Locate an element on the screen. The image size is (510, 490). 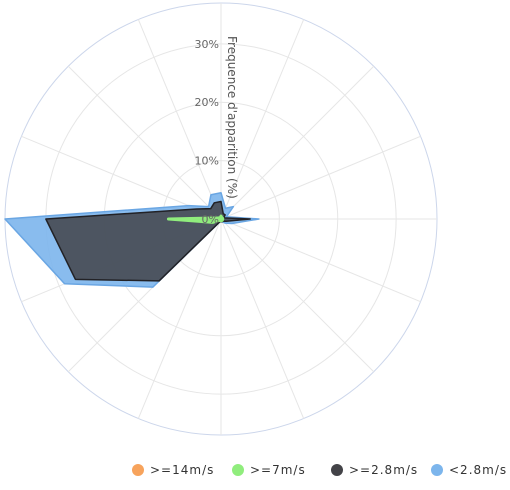
legend-item-0: >=14m/s is located at coordinates (173, 470).